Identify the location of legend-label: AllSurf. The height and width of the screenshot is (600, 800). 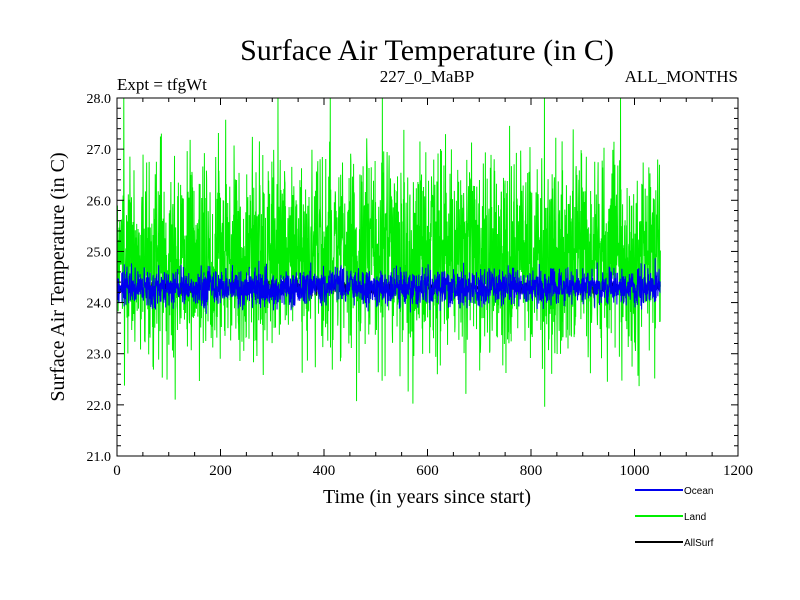
(699, 543).